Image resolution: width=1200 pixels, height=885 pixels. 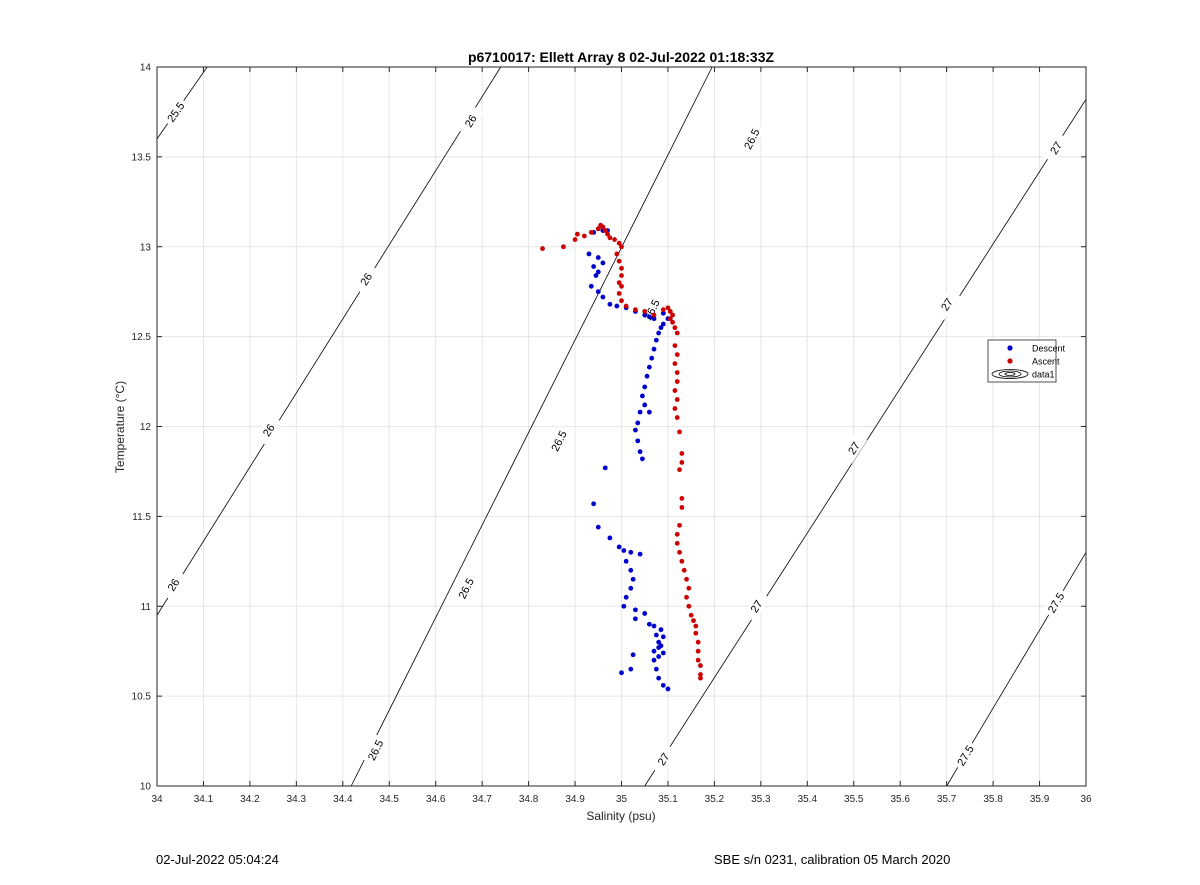 What do you see at coordinates (715, 799) in the screenshot?
I see `x-tick-label: 35.2` at bounding box center [715, 799].